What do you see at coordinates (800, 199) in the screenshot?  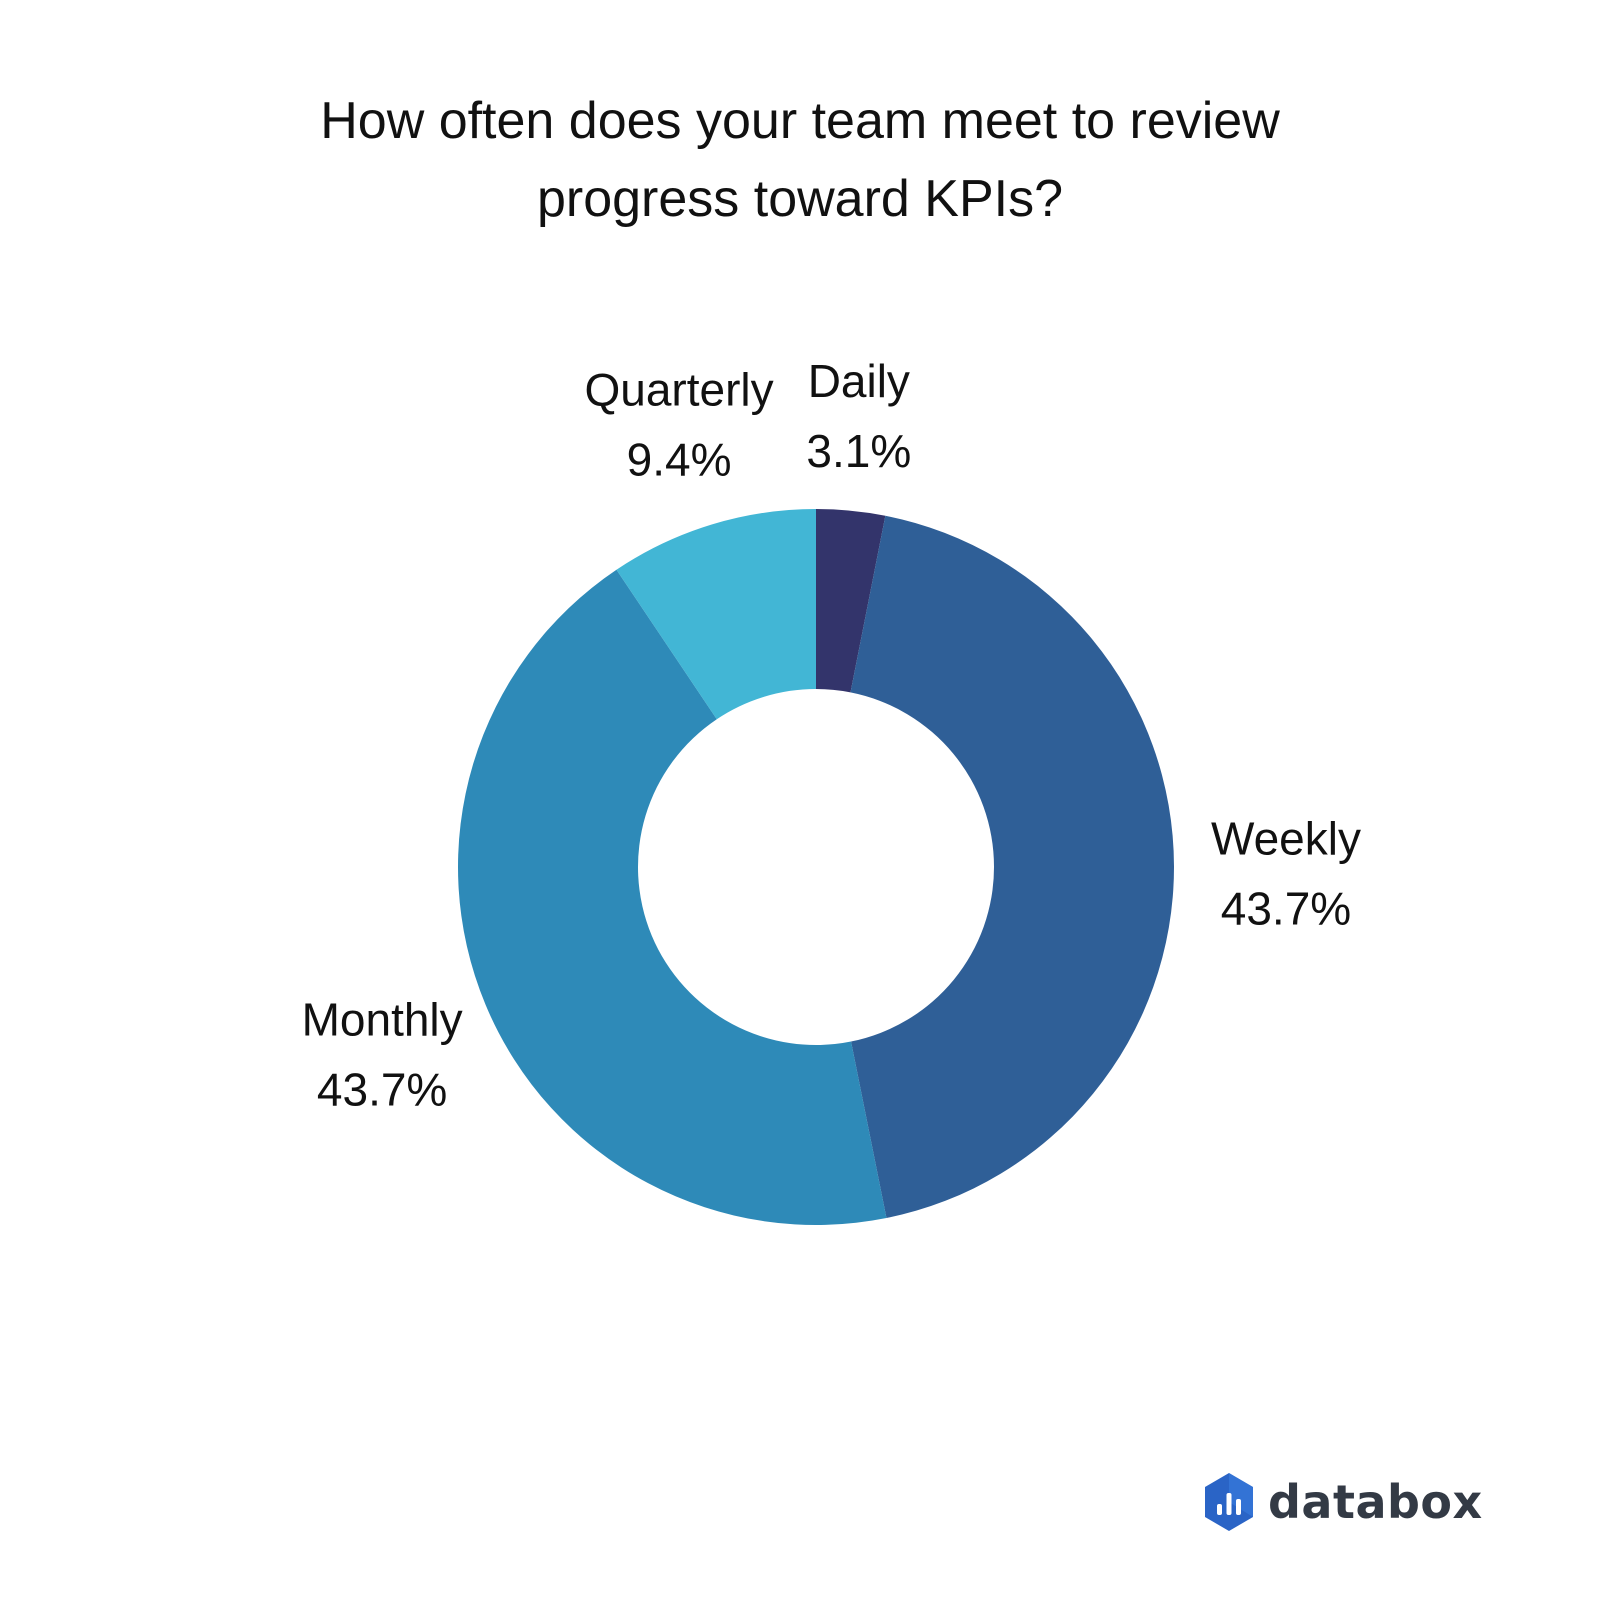 I see `chart-title-line-2: progress toward KPIs?` at bounding box center [800, 199].